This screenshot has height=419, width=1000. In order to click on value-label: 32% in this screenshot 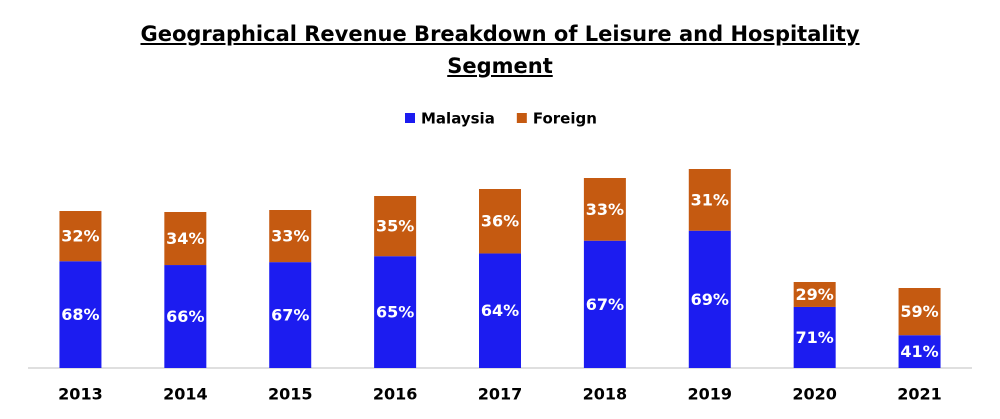, I will do `click(80, 236)`.